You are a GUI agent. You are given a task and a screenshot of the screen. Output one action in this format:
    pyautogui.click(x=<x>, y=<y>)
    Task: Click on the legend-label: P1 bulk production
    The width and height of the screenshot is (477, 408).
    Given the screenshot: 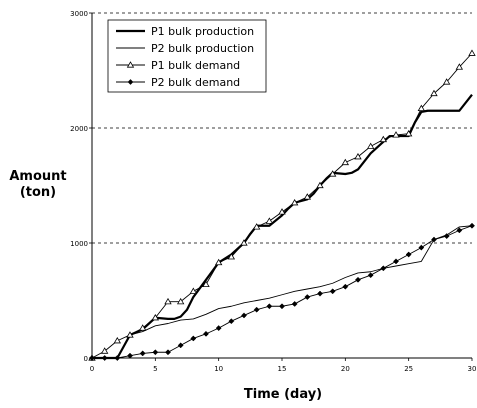 What is the action you would take?
    pyautogui.click(x=202, y=31)
    